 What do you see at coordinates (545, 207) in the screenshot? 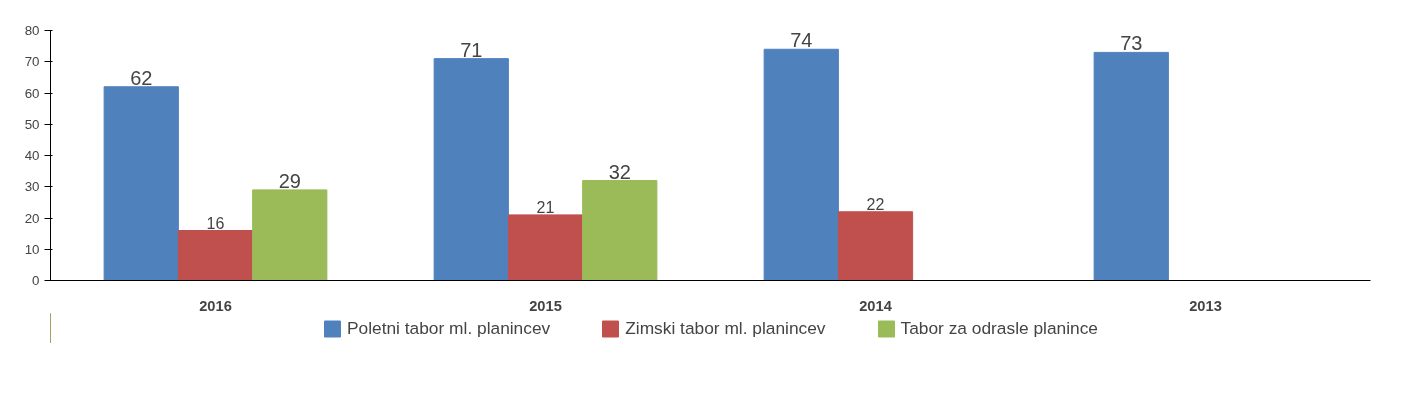
I see `data-label: 21` at bounding box center [545, 207].